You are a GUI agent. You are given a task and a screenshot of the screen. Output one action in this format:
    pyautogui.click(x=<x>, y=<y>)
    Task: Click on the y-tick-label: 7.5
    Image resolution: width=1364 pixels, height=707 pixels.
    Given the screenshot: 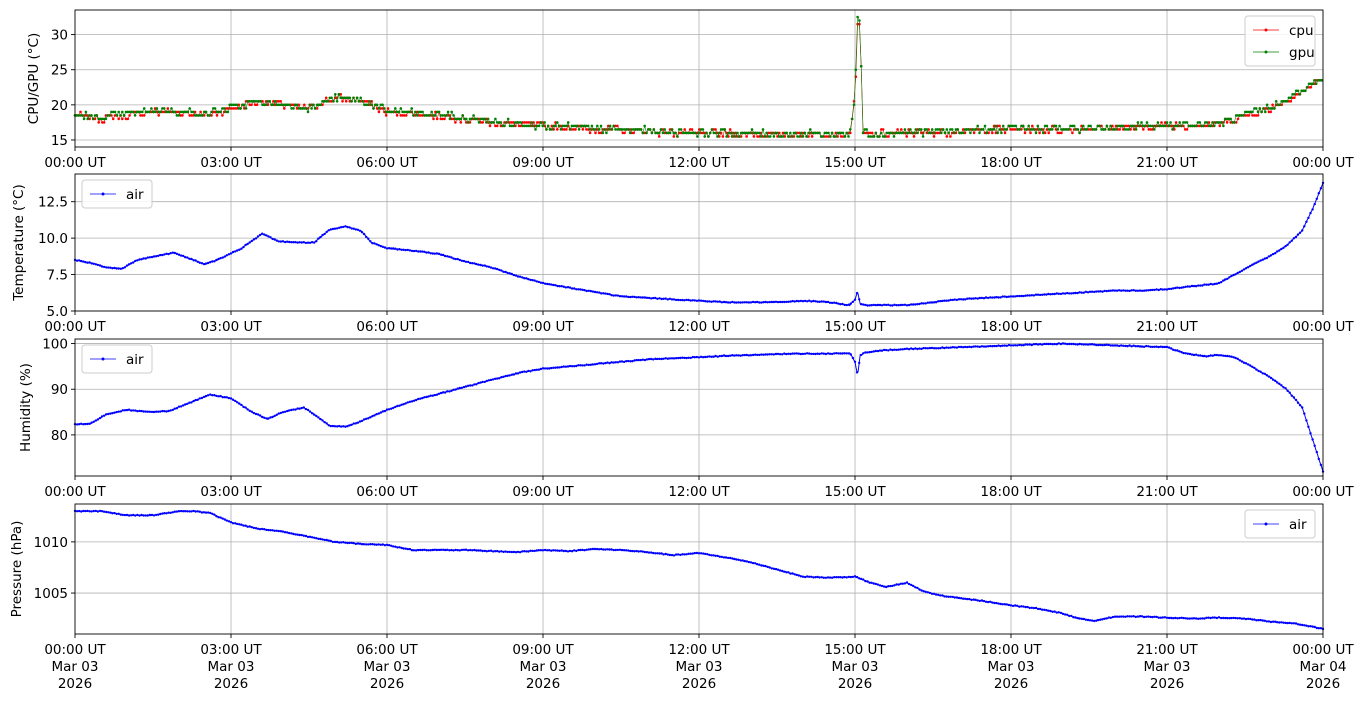 What is the action you would take?
    pyautogui.click(x=57, y=276)
    